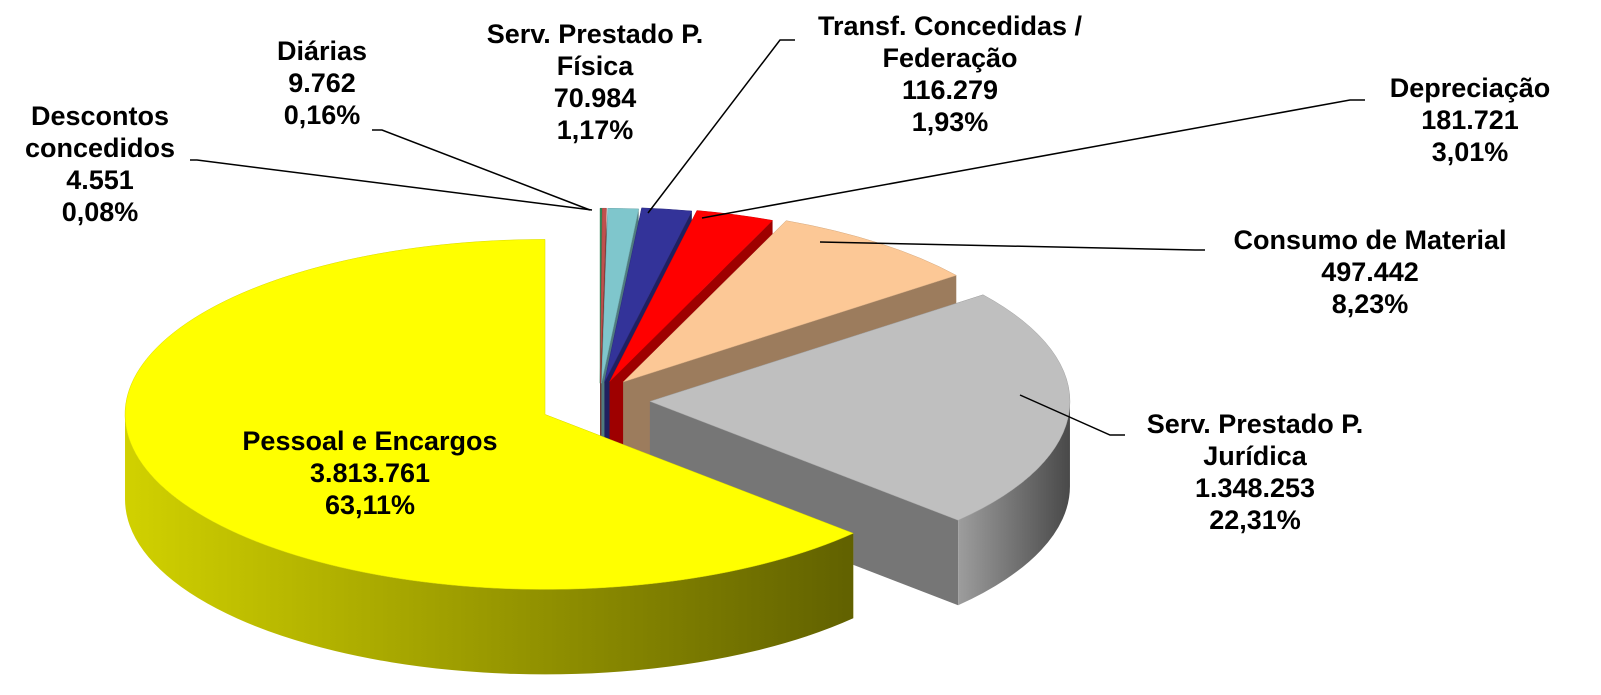 The height and width of the screenshot is (695, 1601). I want to click on percentage-label: 8,23%, so click(1370, 304).